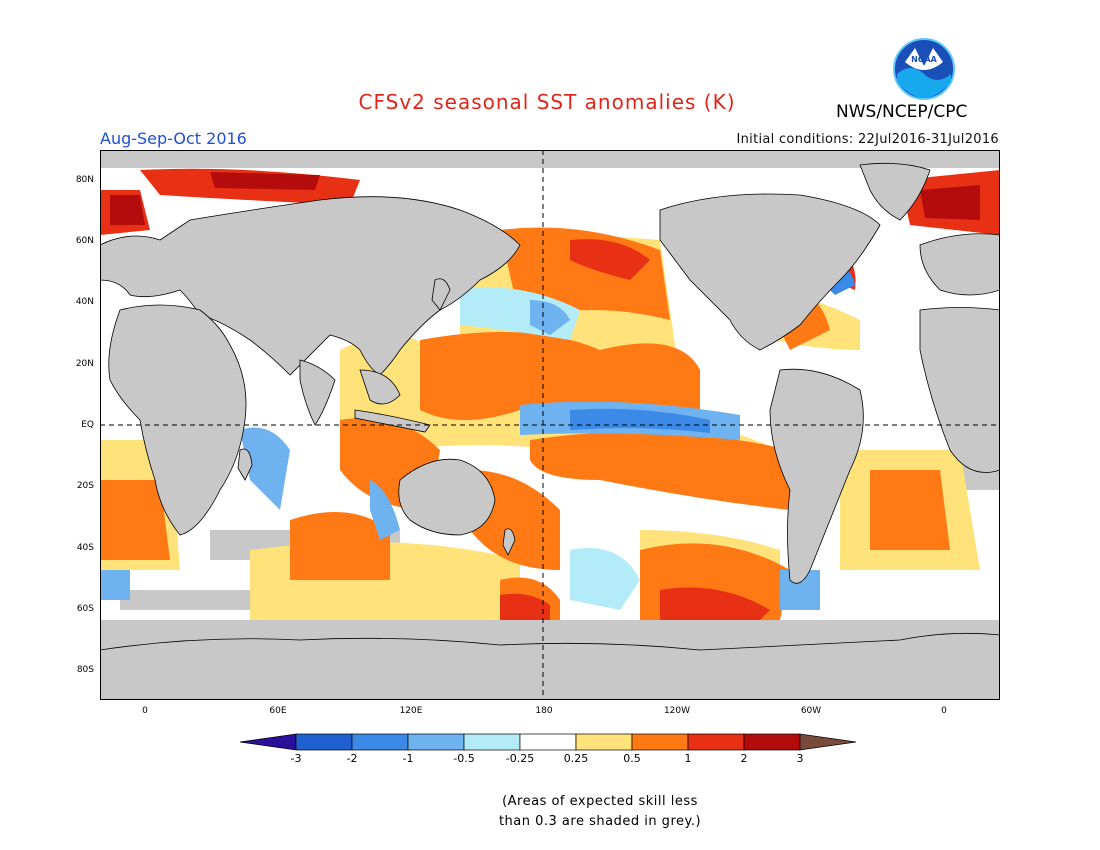 This screenshot has width=1100, height=850. Describe the element at coordinates (959, 390) in the screenshot. I see `africa-right-land` at that location.